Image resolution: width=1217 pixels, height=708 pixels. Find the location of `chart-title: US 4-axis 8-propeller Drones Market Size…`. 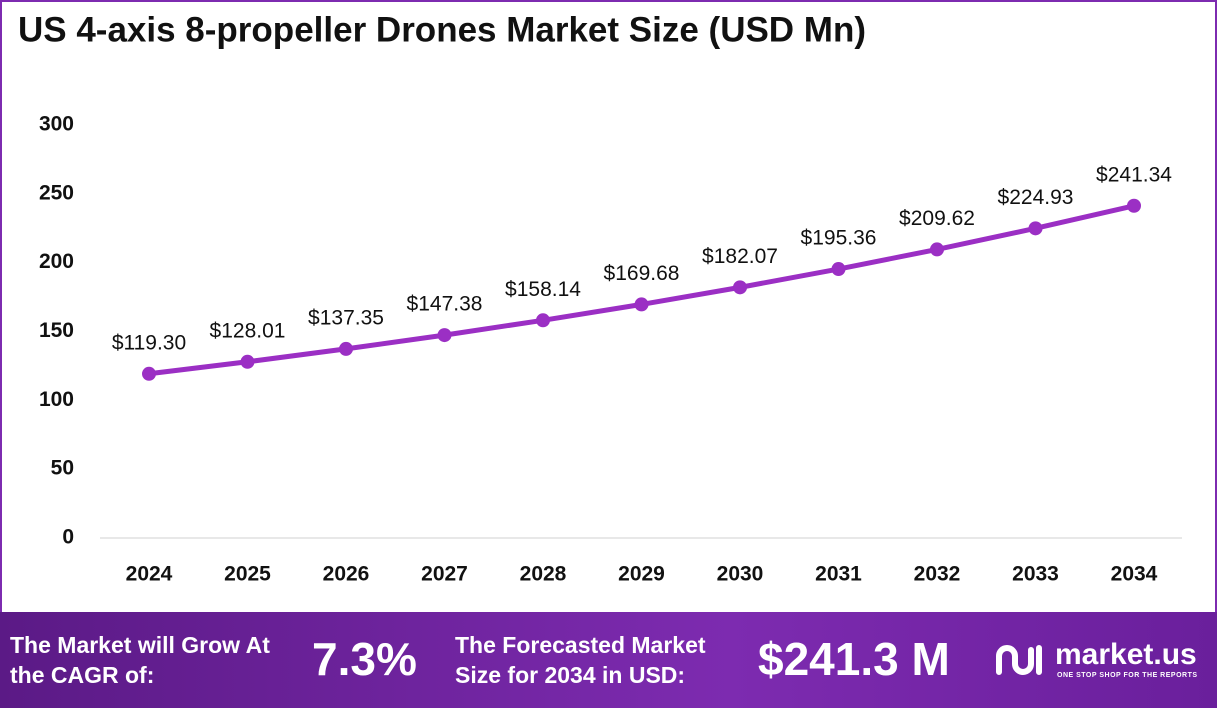

chart-title: US 4-axis 8-propeller Drones Market Size… is located at coordinates (442, 29).